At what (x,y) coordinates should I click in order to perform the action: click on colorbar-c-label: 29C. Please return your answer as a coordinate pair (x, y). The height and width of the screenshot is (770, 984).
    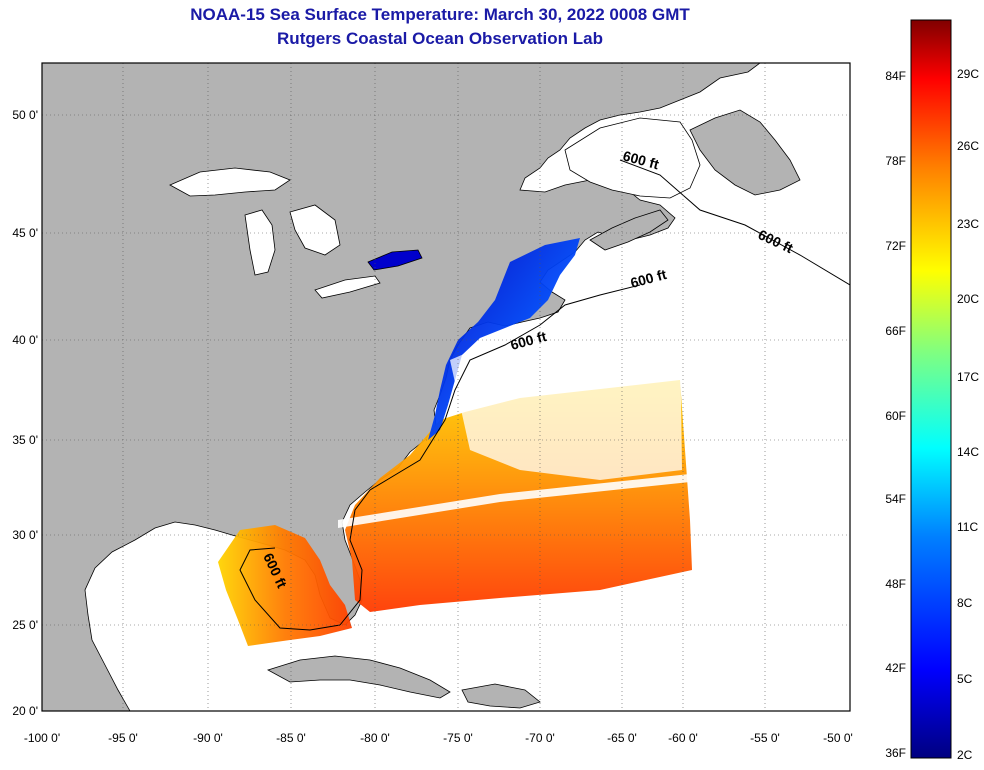
    Looking at the image, I should click on (968, 74).